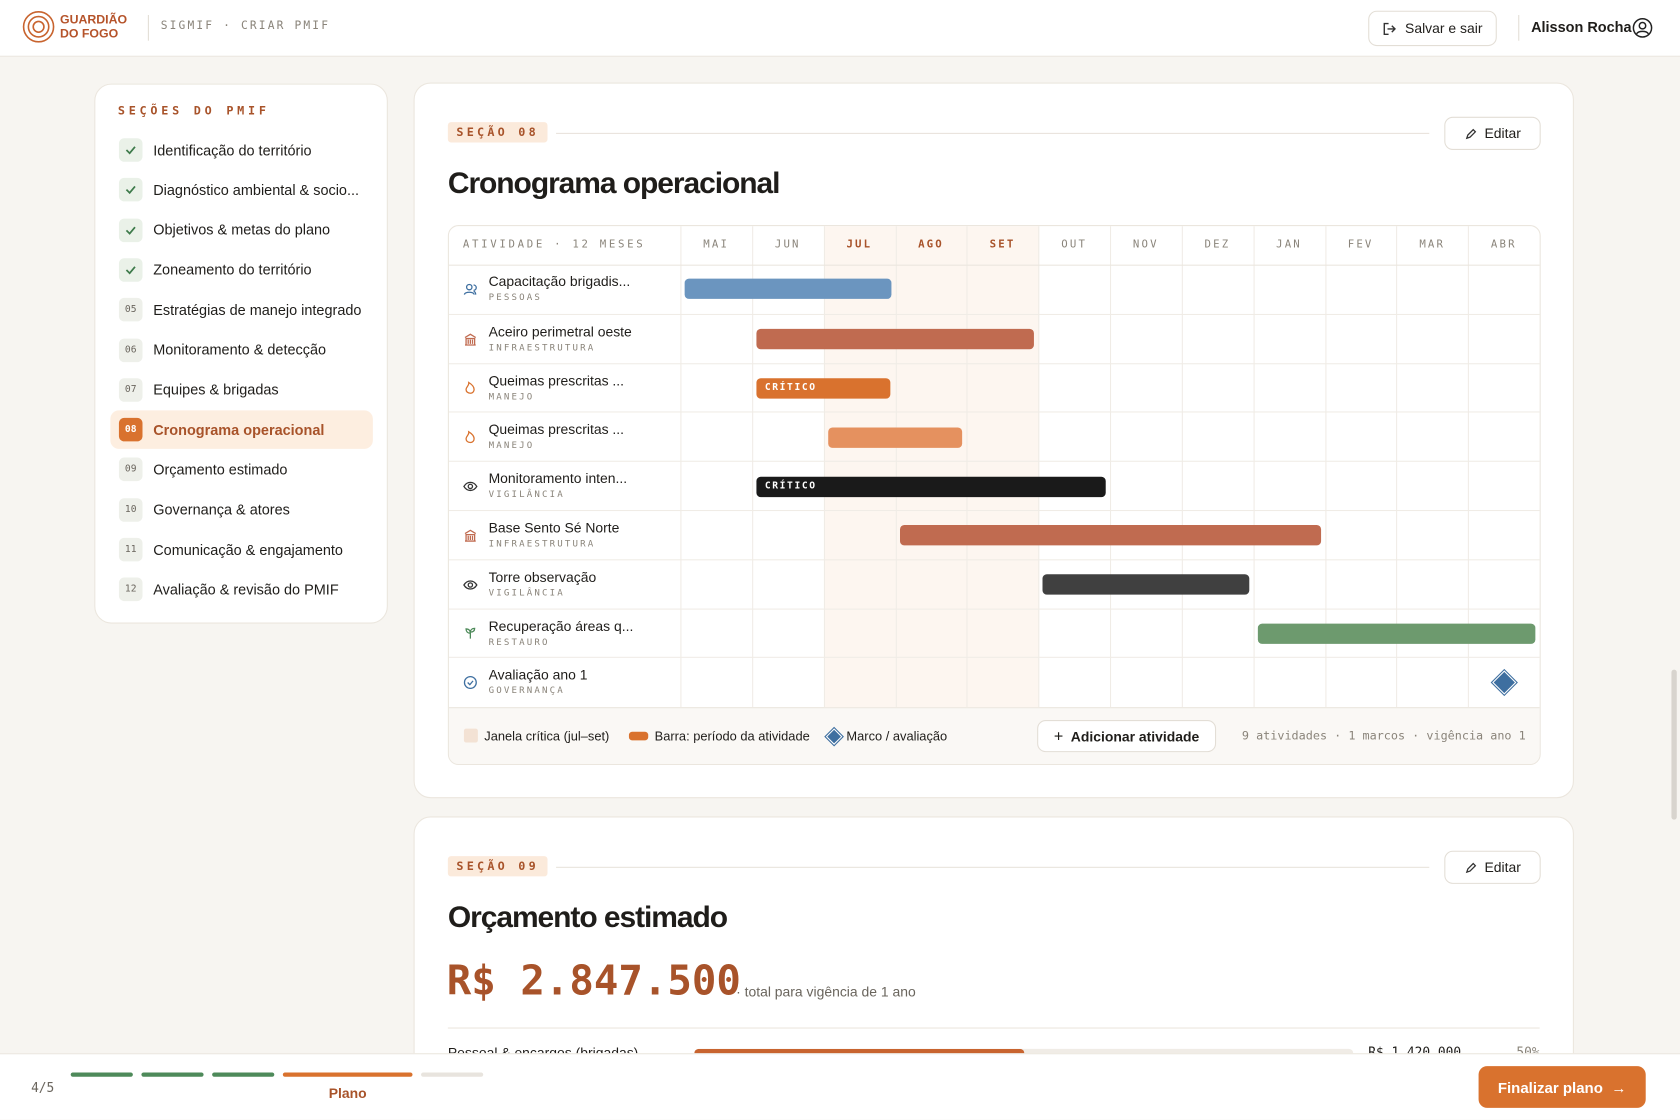 The height and width of the screenshot is (1120, 1680). What do you see at coordinates (1642, 32) in the screenshot?
I see `avatar-body` at bounding box center [1642, 32].